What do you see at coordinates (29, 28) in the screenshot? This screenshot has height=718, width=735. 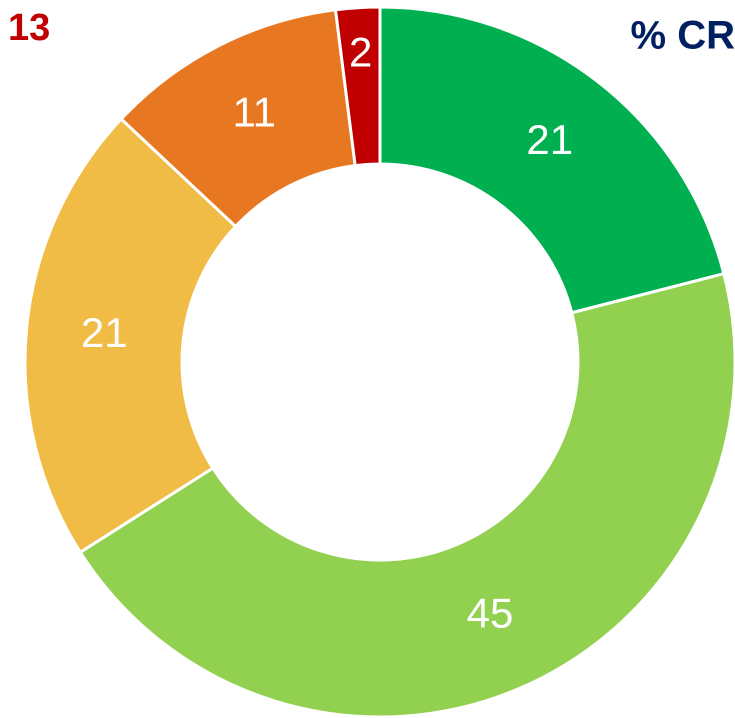 I see `chart-subtitle: 13` at bounding box center [29, 28].